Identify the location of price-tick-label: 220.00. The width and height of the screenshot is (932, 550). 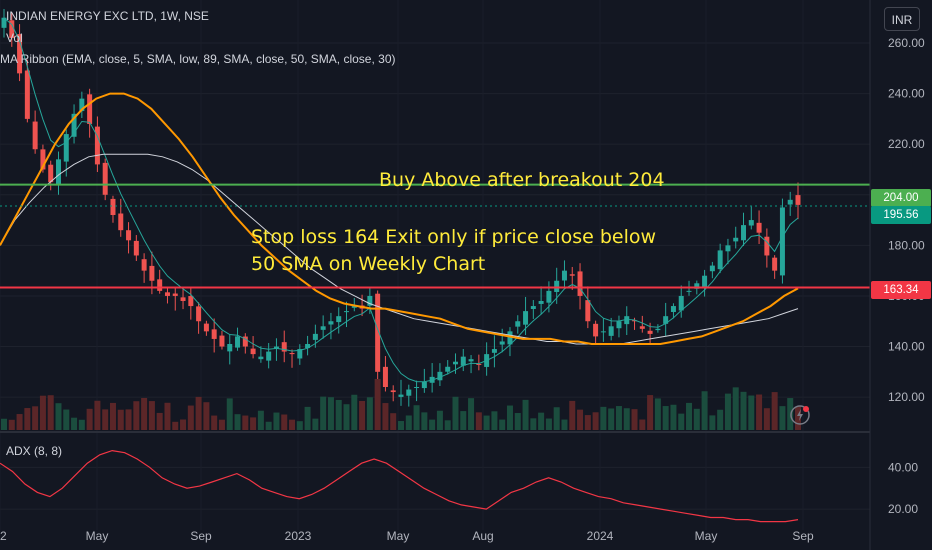
(906, 144).